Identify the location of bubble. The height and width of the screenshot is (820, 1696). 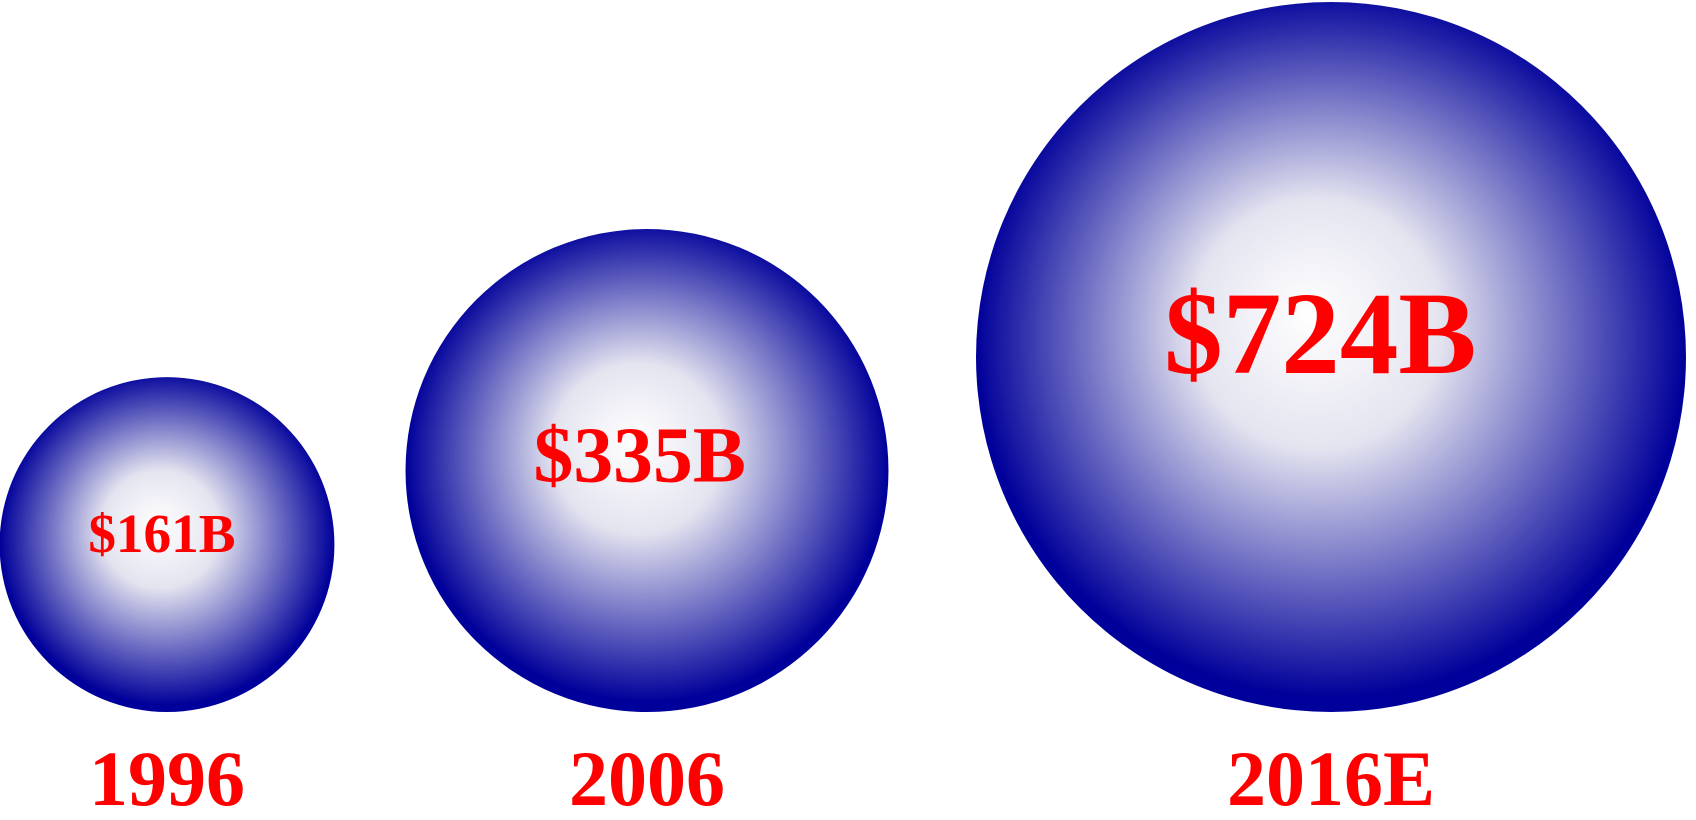
(167, 544).